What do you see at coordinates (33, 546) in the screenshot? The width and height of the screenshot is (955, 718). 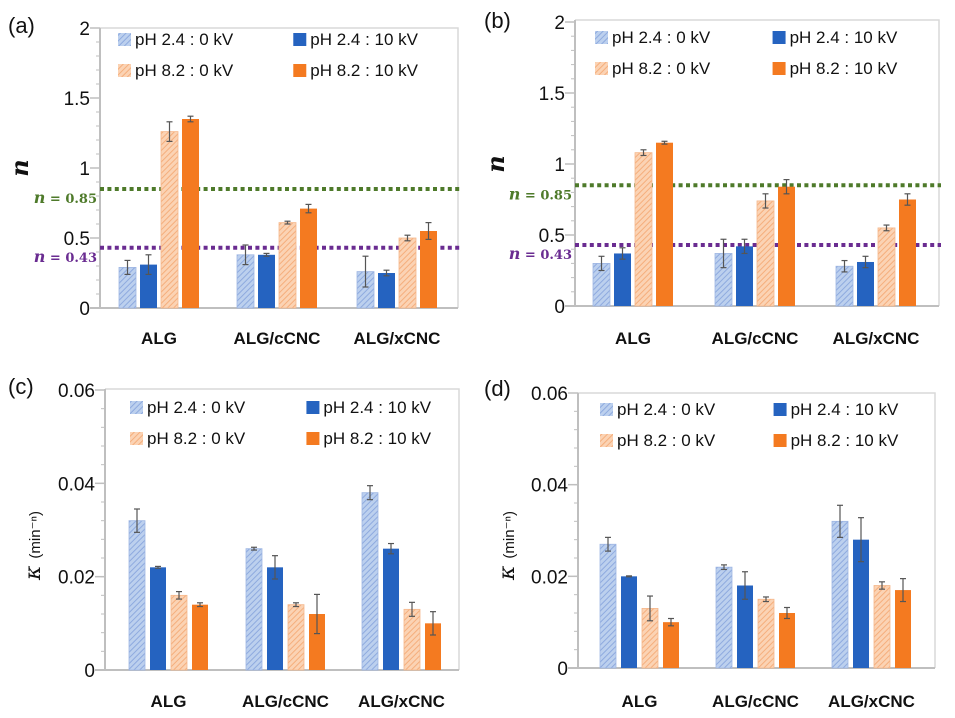 I see `y-axis-title: κ (min⁻ⁿ)` at bounding box center [33, 546].